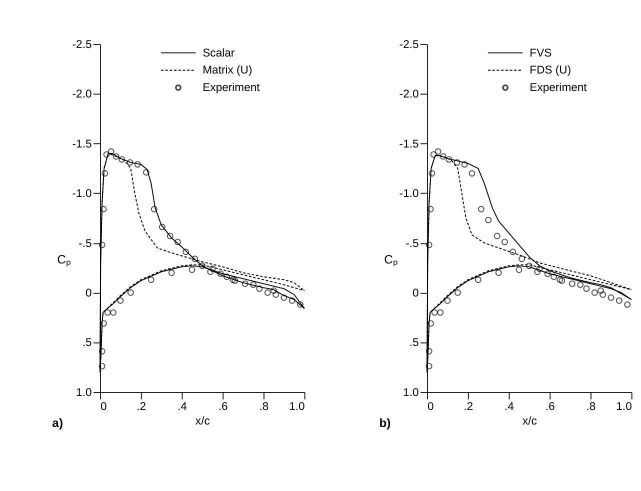  Describe the element at coordinates (541, 53) in the screenshot. I see `legend-label: FVS` at that location.